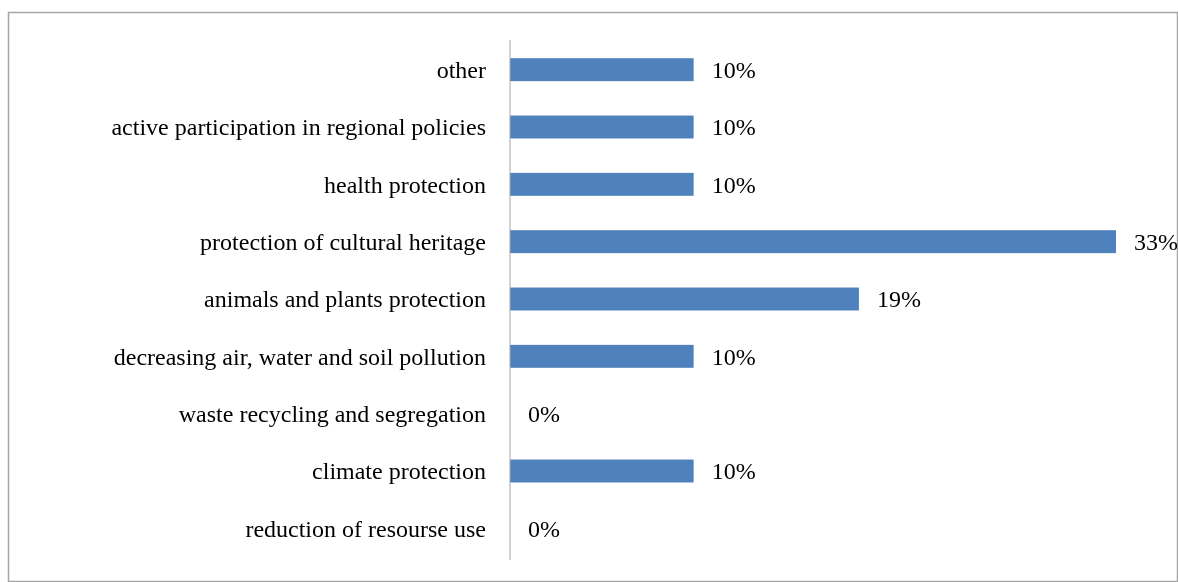 This screenshot has height=582, width=1178. What do you see at coordinates (399, 471) in the screenshot?
I see `y-tick-label: climate protection` at bounding box center [399, 471].